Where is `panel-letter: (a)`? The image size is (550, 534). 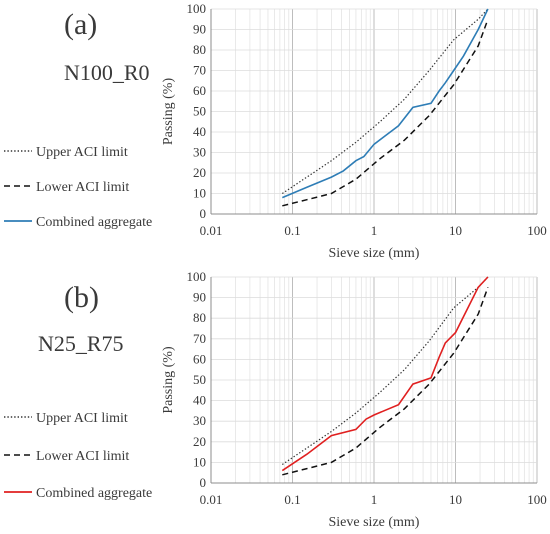 panel-letter: (a) is located at coordinates (80, 24).